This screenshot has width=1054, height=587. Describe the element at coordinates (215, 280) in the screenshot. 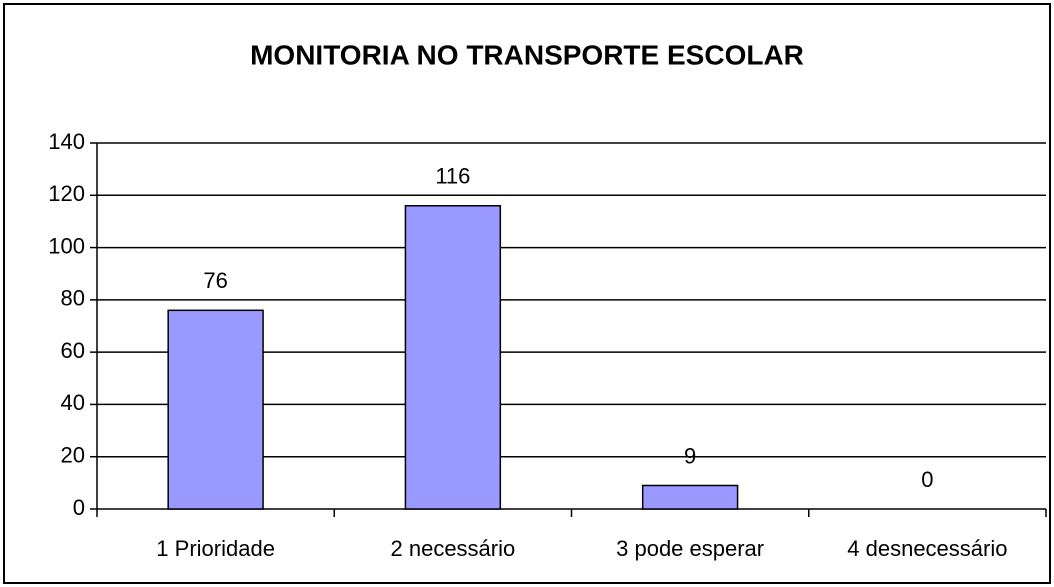

I see `data-label: 76` at that location.